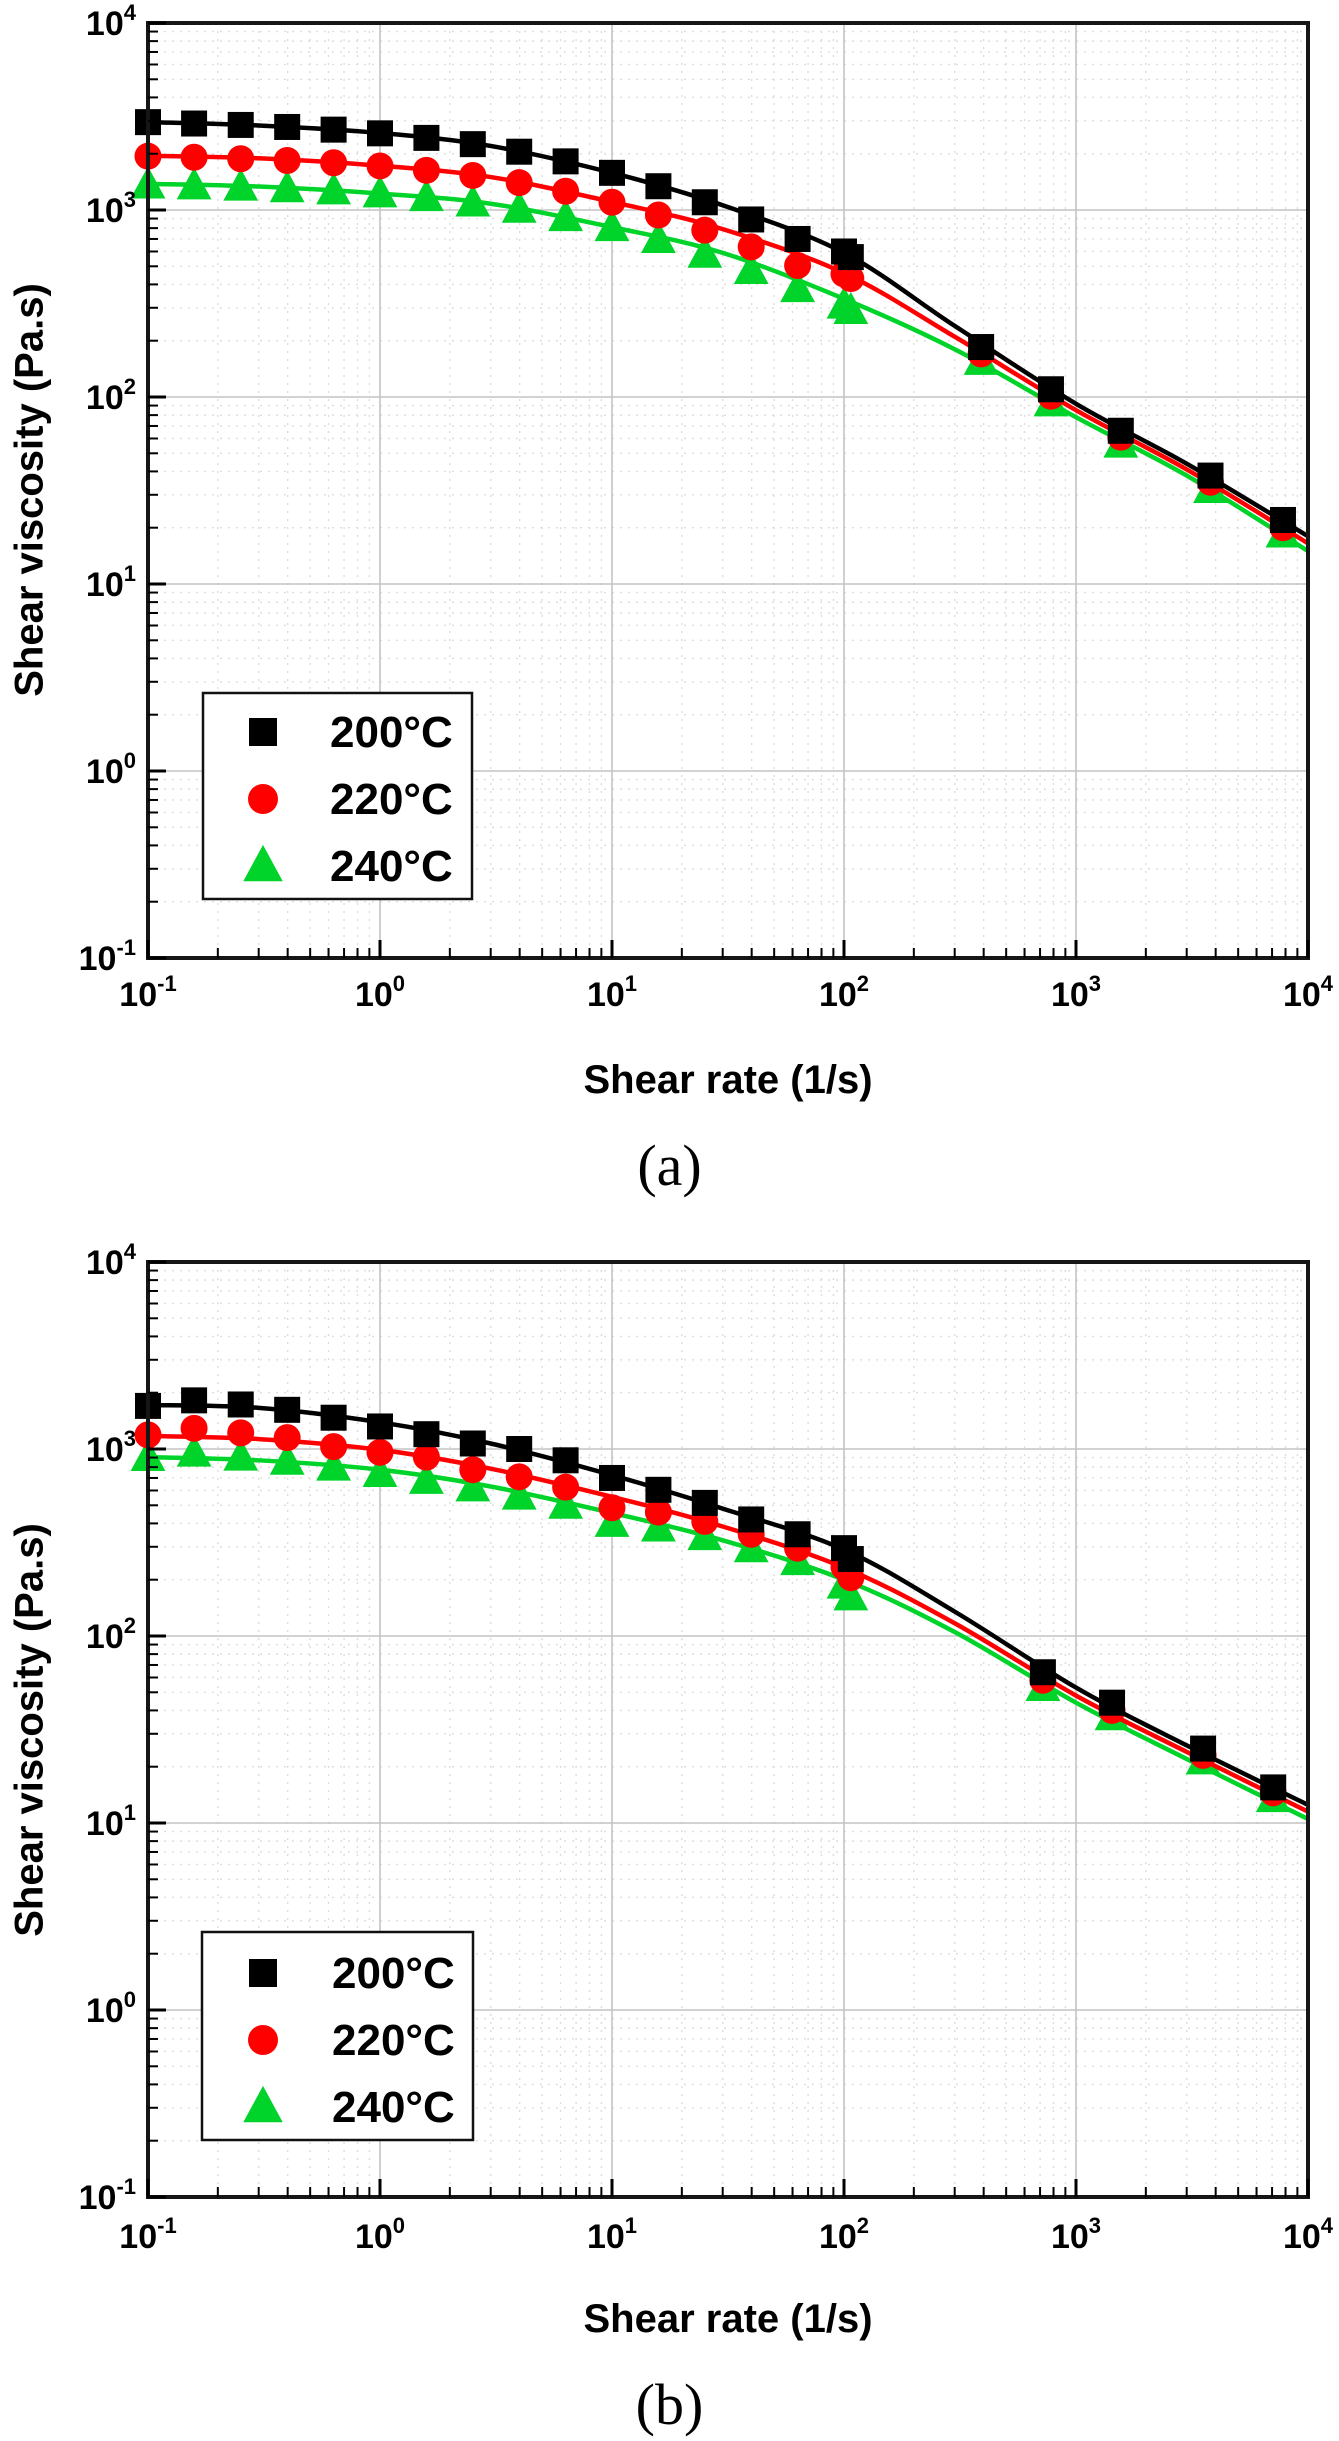 The height and width of the screenshot is (2441, 1339). What do you see at coordinates (29, 1730) in the screenshot?
I see `y-axis-title-b: Shear viscosity (Pa.s)` at bounding box center [29, 1730].